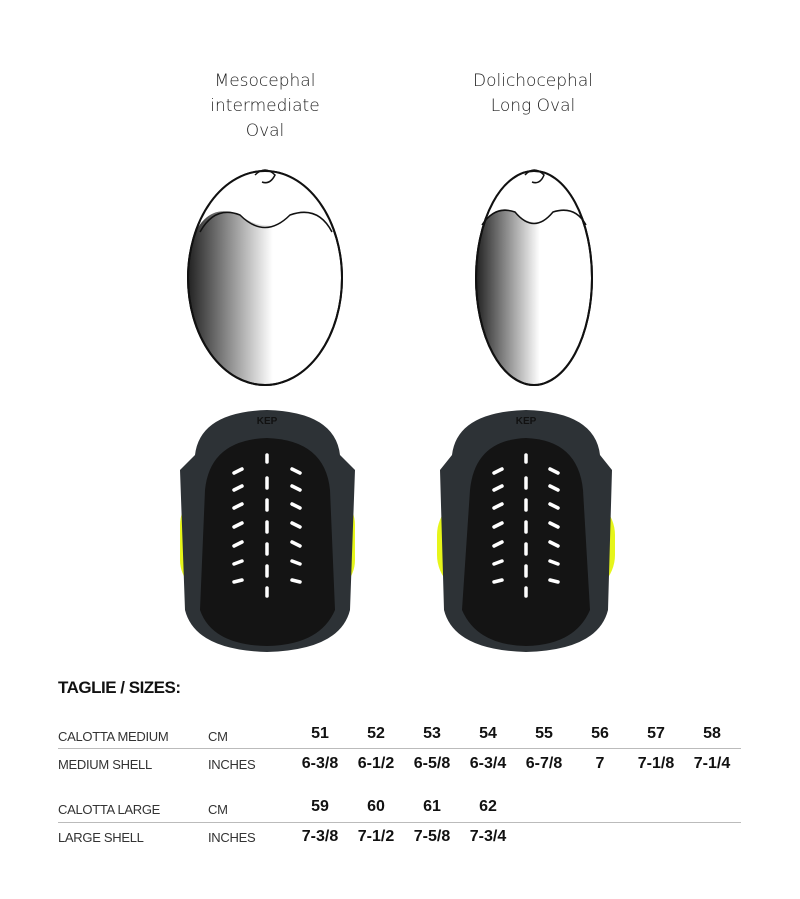  I want to click on size-cm-value: 60, so click(376, 806).